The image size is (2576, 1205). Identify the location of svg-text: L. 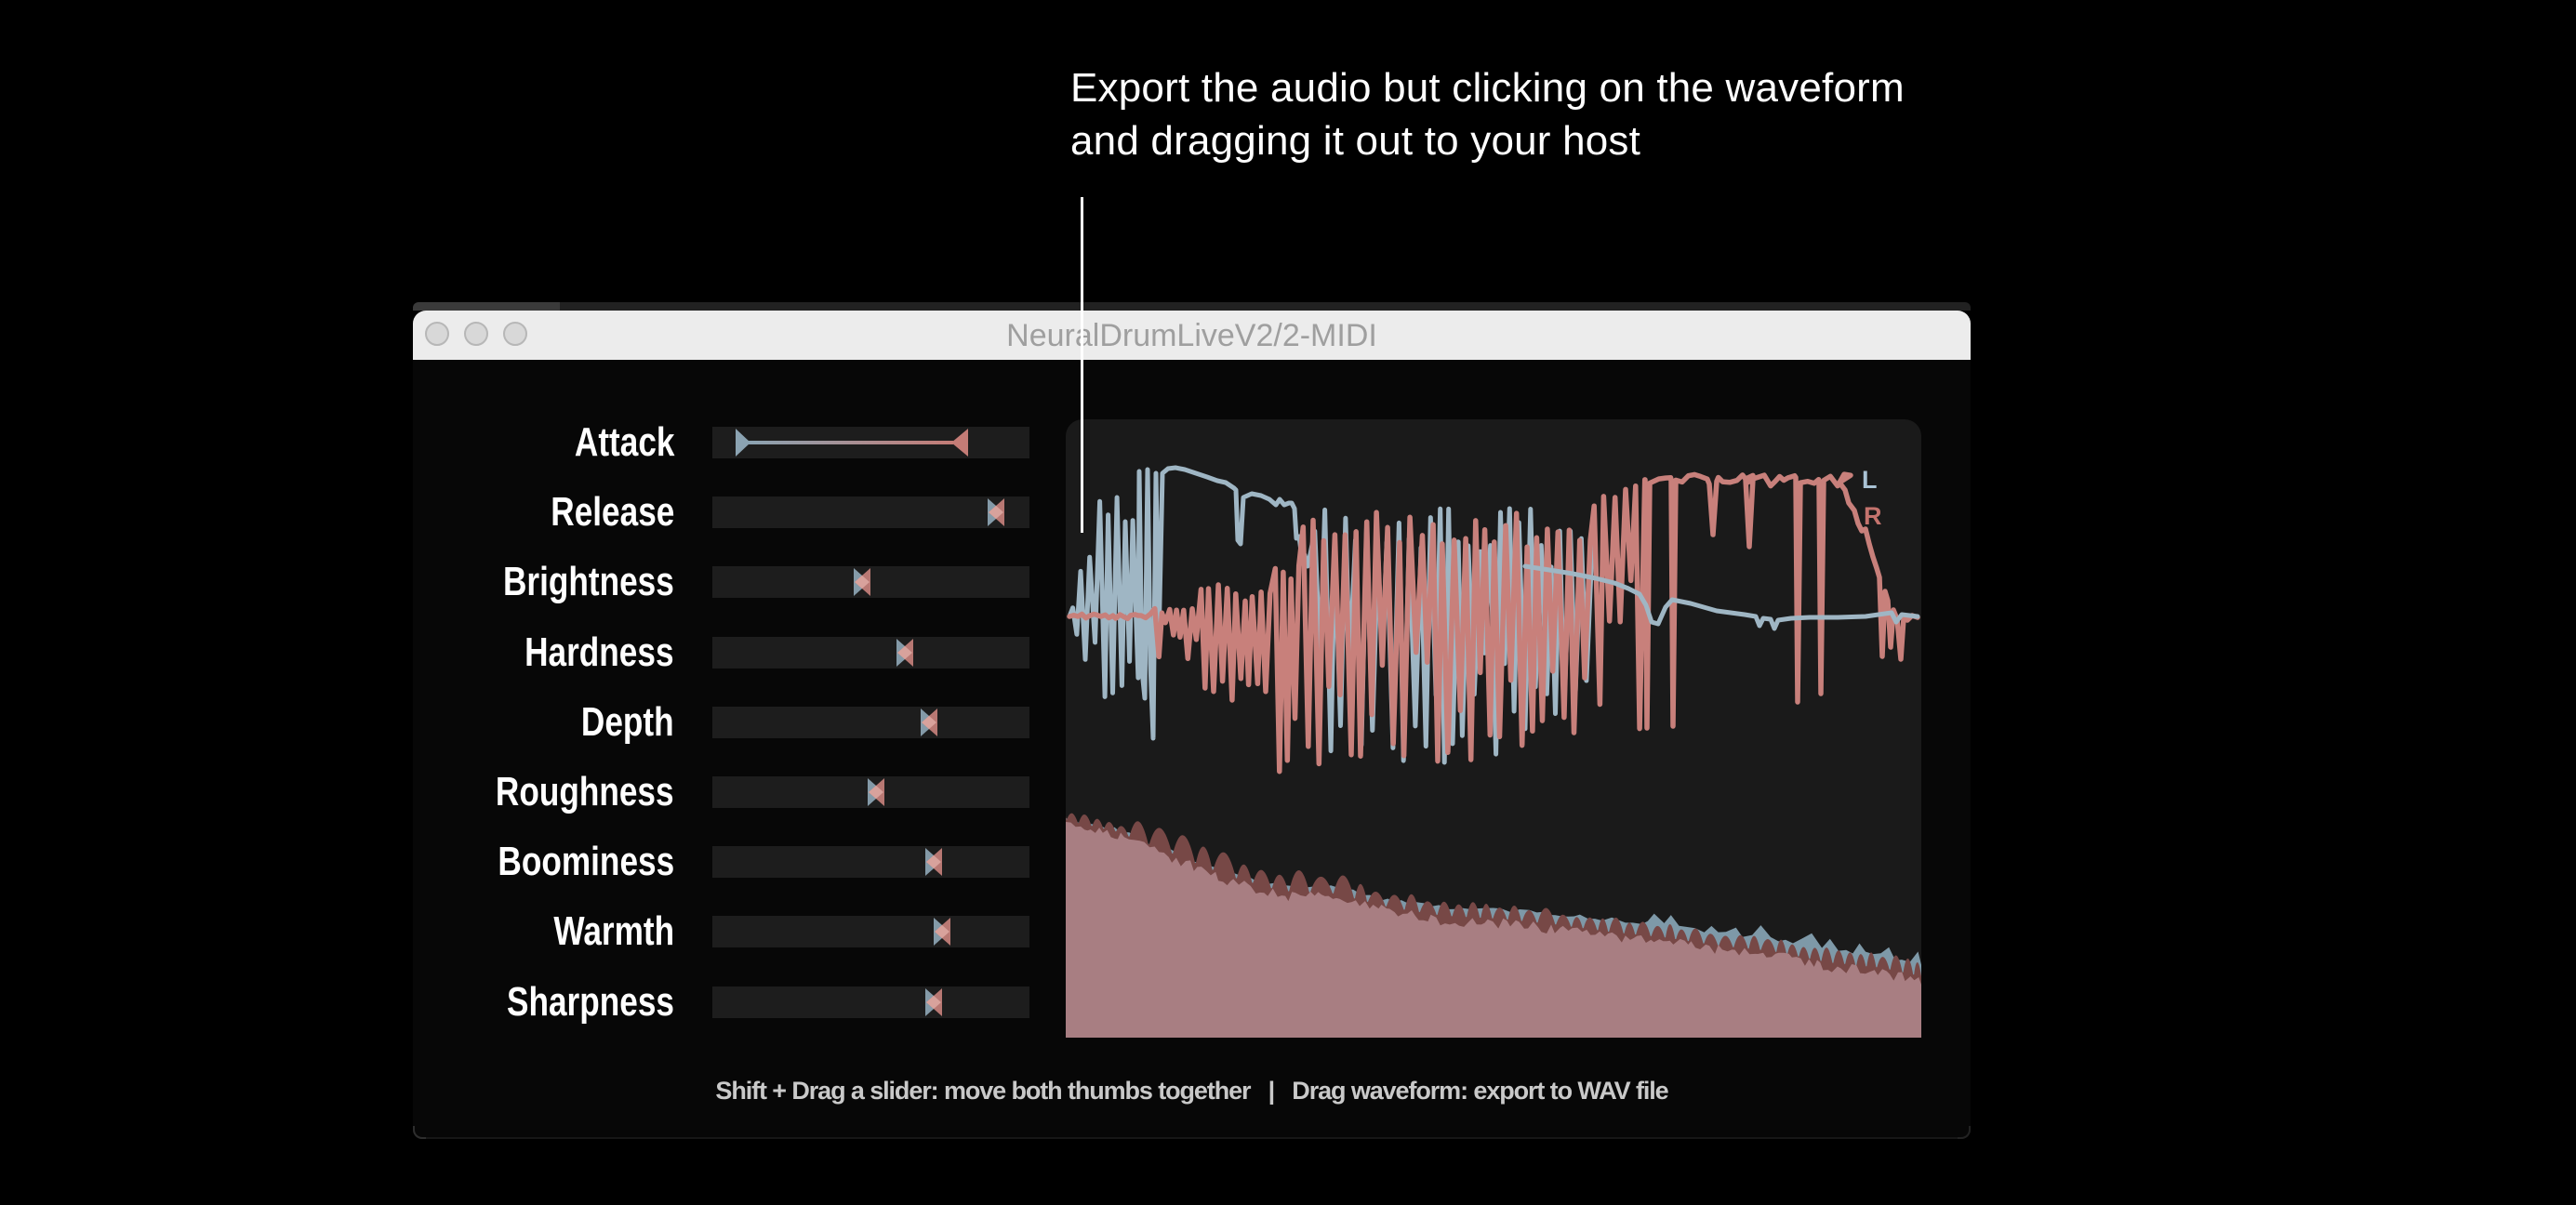
(1870, 480).